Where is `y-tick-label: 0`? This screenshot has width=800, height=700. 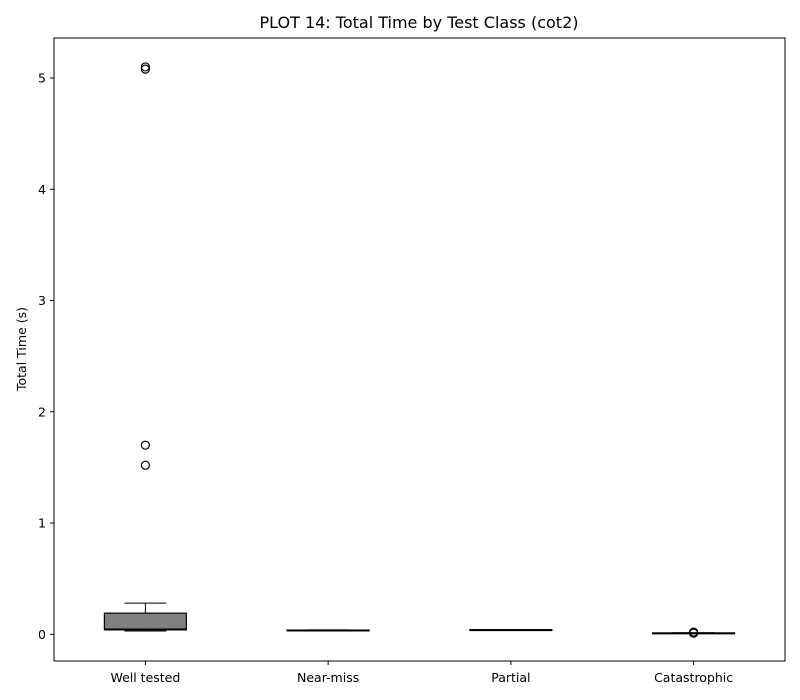 y-tick-label: 0 is located at coordinates (42, 634).